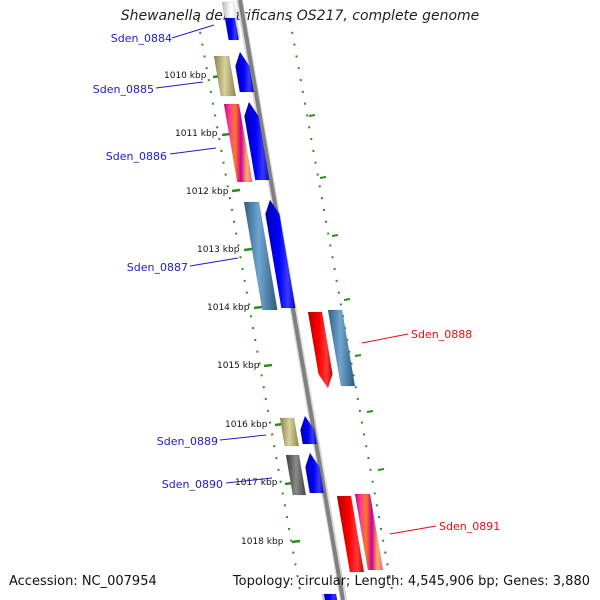  Describe the element at coordinates (441, 334) in the screenshot. I see `gene-label-sden-0888: Sden_0888` at that location.